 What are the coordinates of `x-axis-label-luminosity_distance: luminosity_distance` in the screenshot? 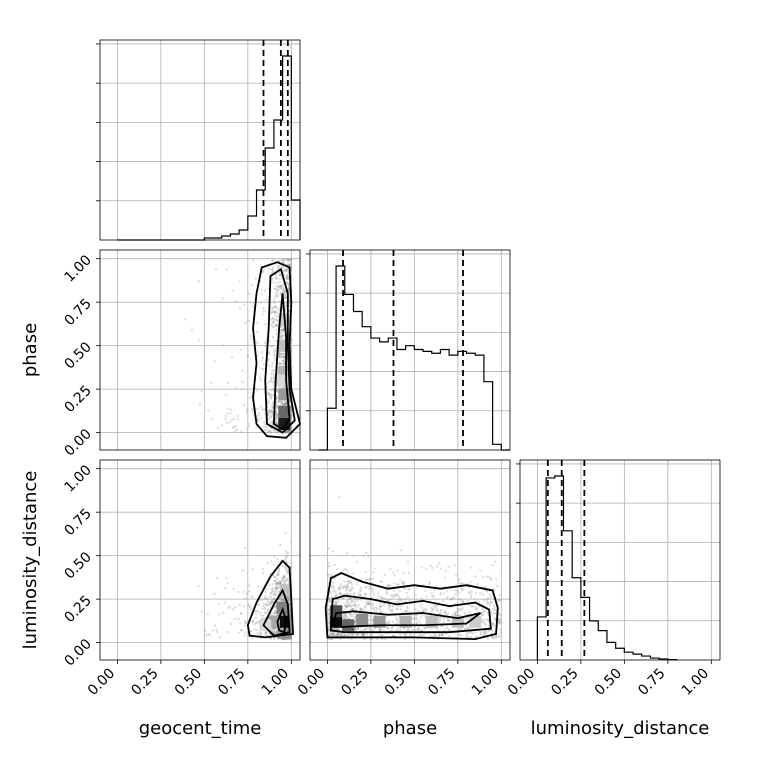 It's located at (620, 728).